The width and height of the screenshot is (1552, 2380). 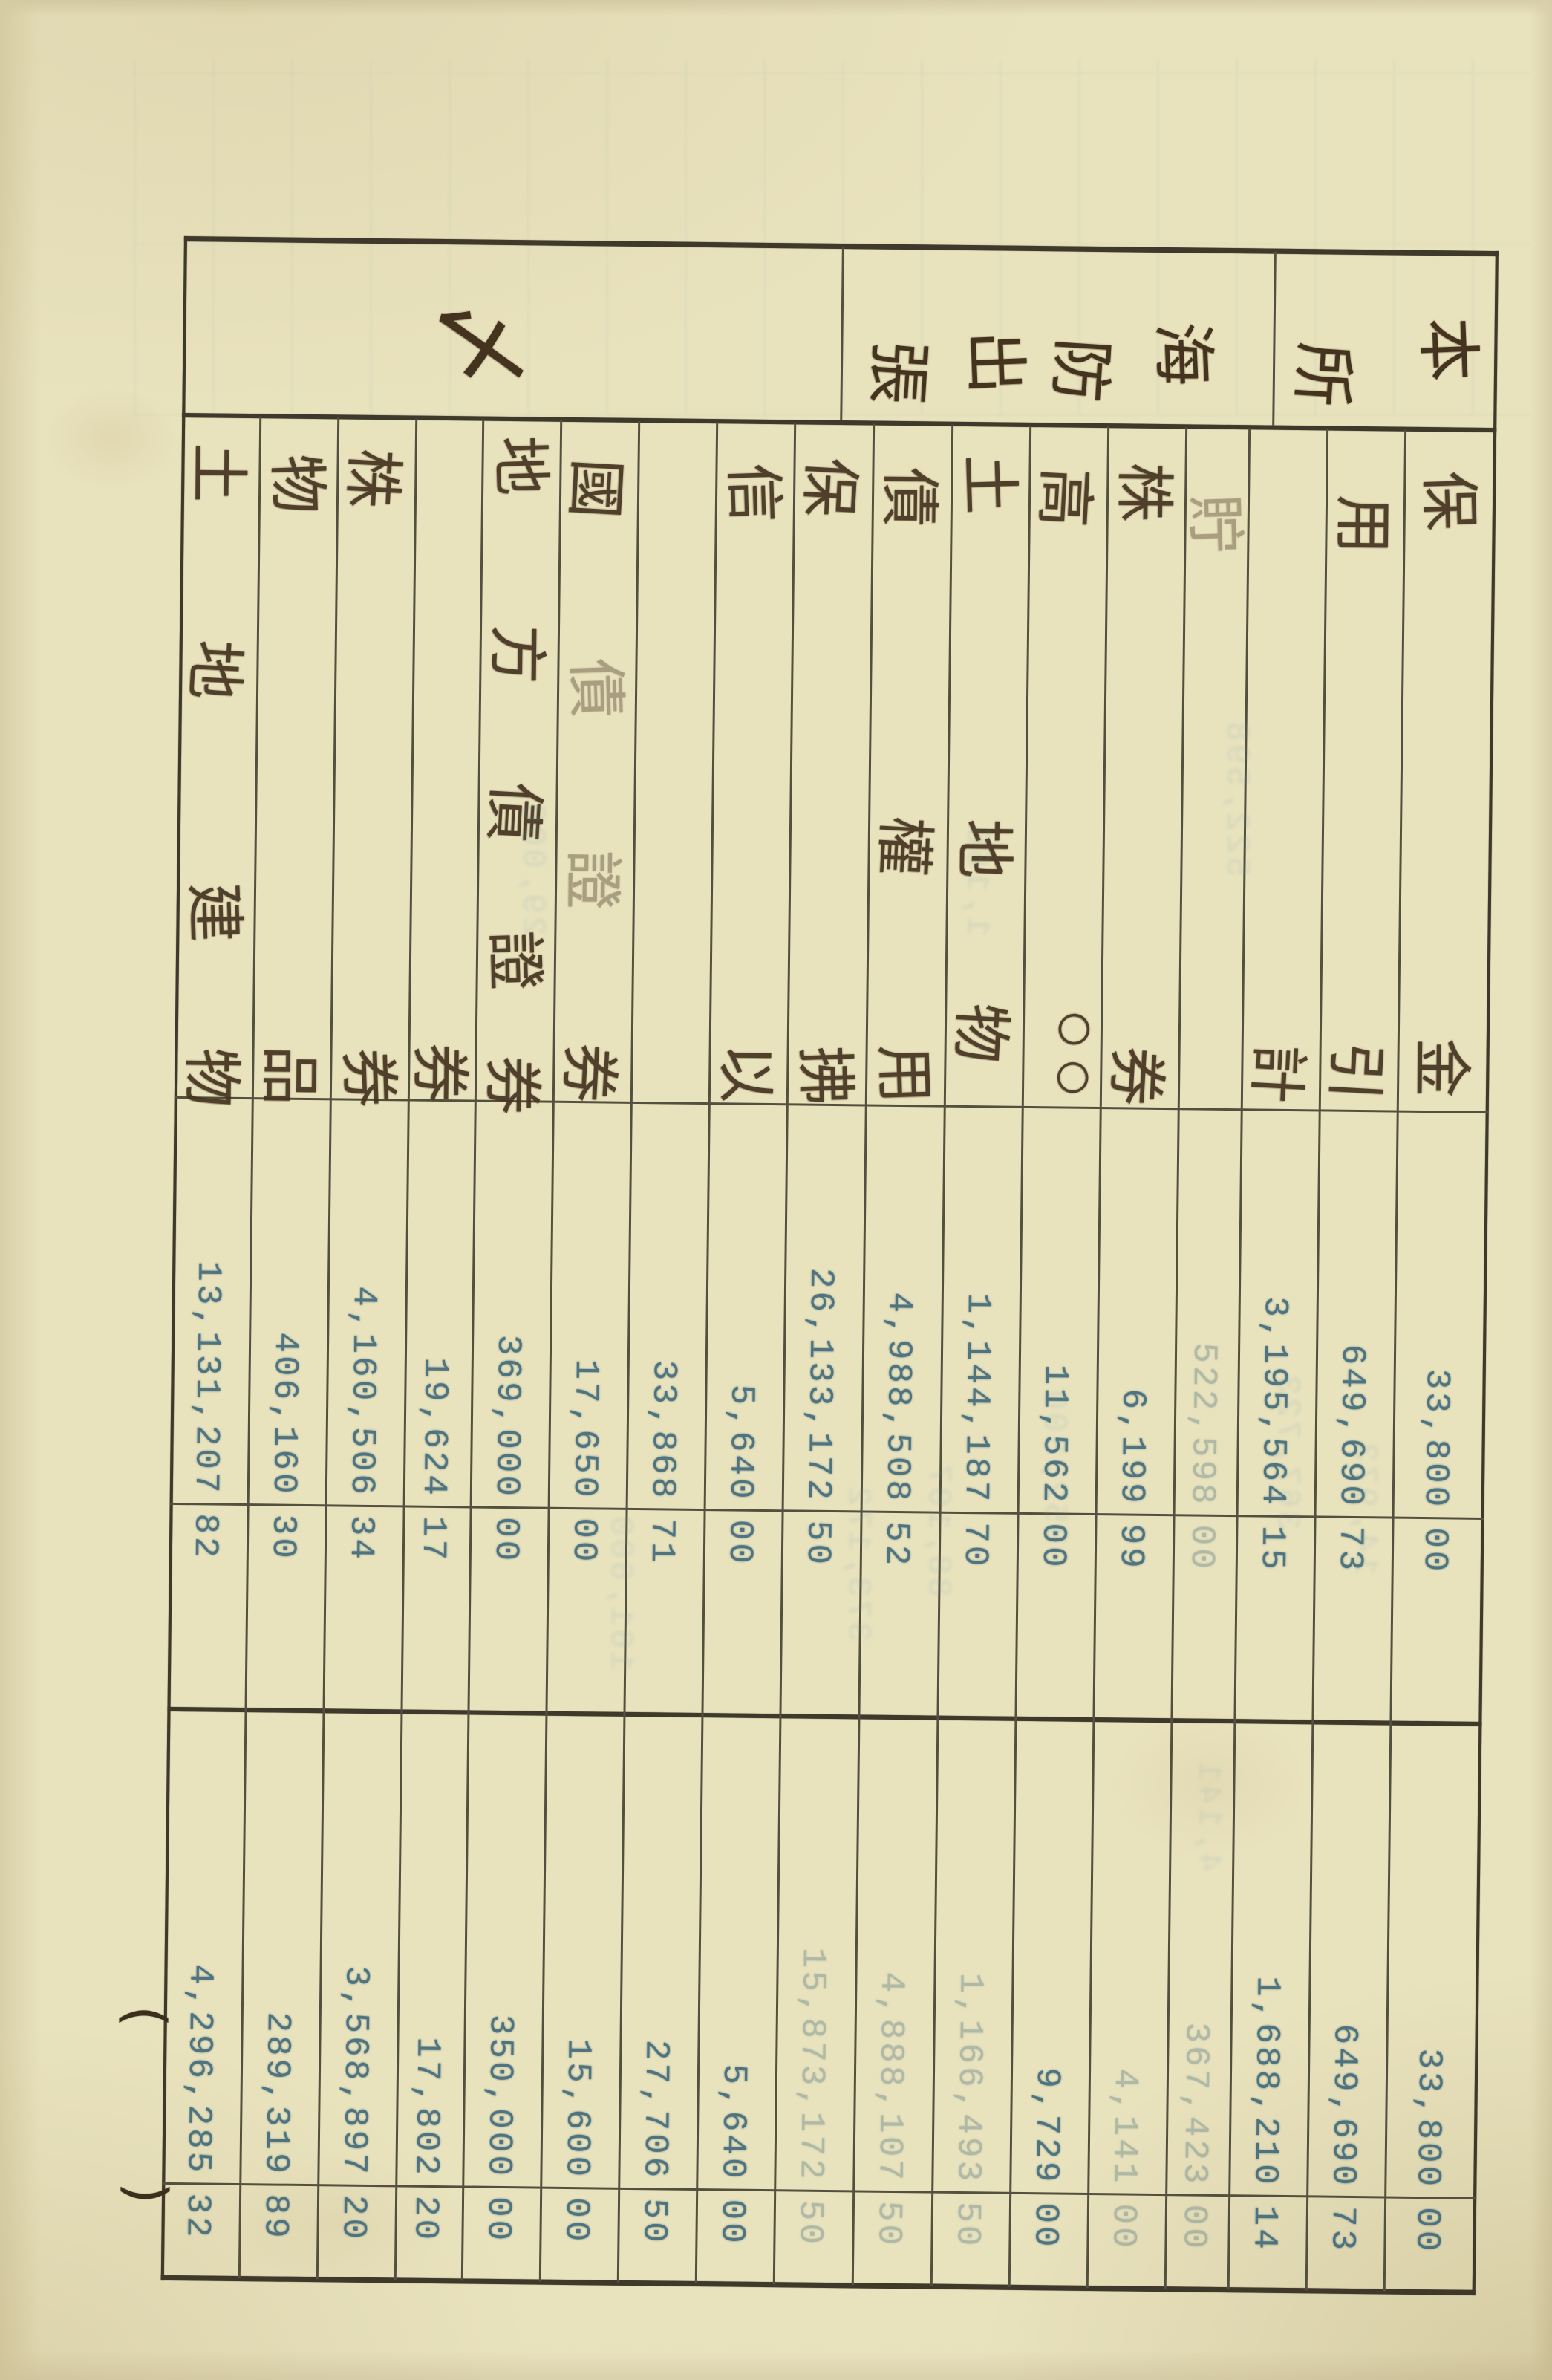 I want to click on item-label-kanji: 貯, so click(x=1215, y=523).